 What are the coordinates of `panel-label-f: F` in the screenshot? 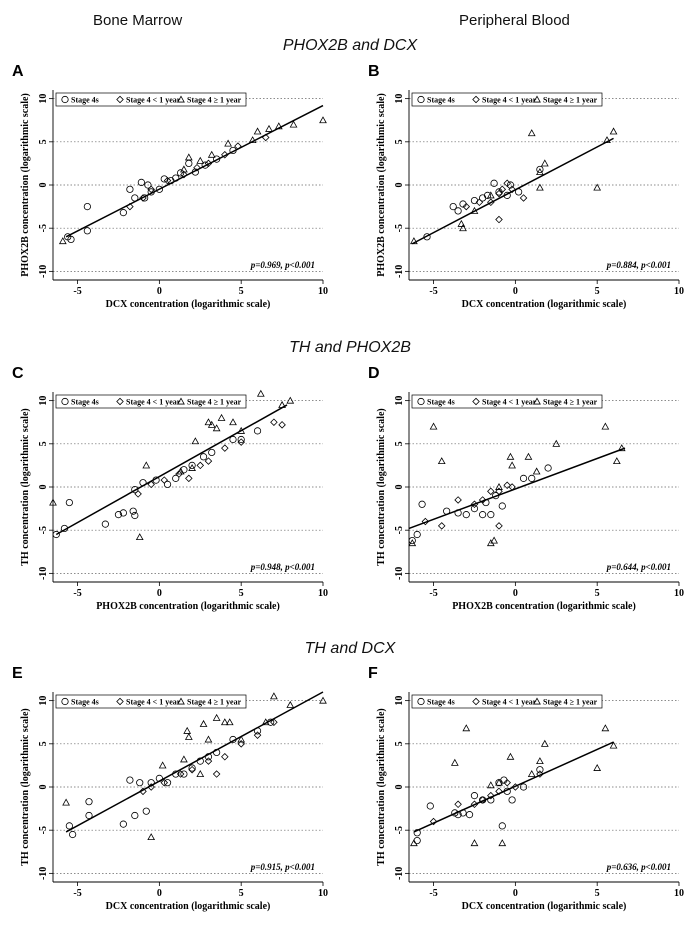 It's located at (373, 673).